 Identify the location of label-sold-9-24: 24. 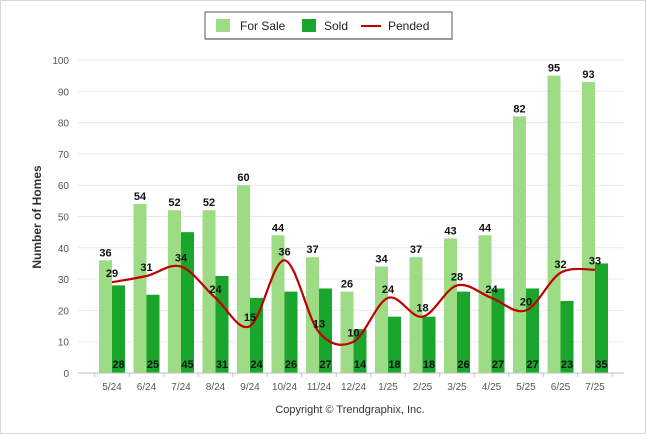
(256, 365).